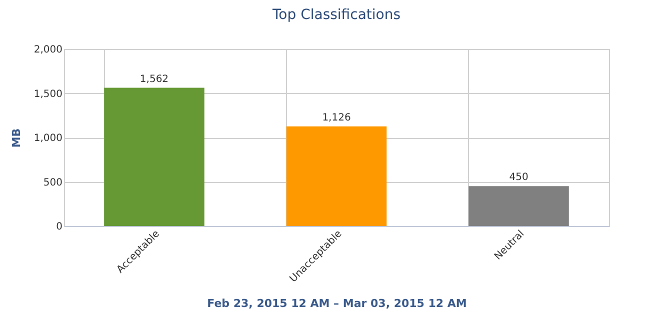  What do you see at coordinates (154, 79) in the screenshot?
I see `data-label: 1,562` at bounding box center [154, 79].